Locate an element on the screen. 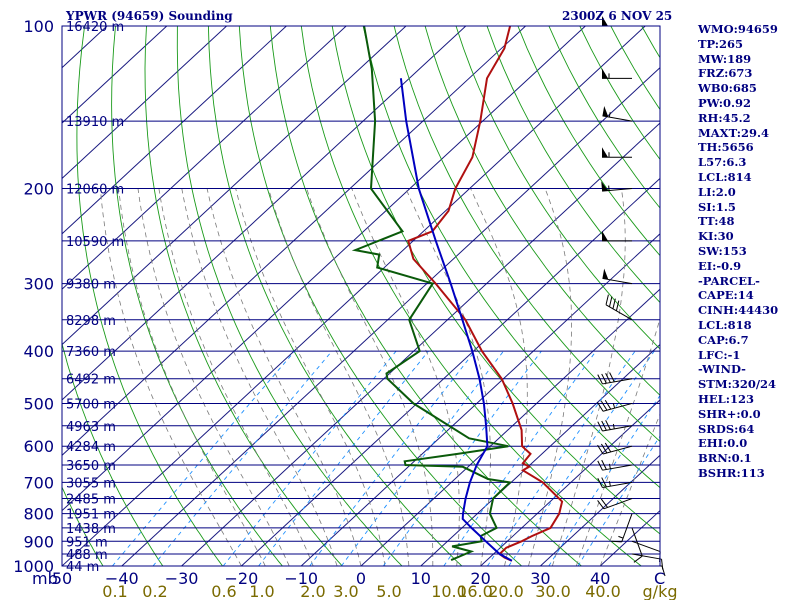  temperature-tick-label: −10 is located at coordinates (301, 578).